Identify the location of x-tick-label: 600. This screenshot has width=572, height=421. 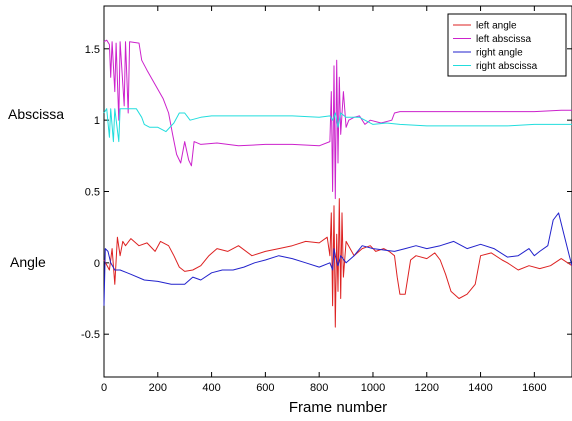
(265, 388).